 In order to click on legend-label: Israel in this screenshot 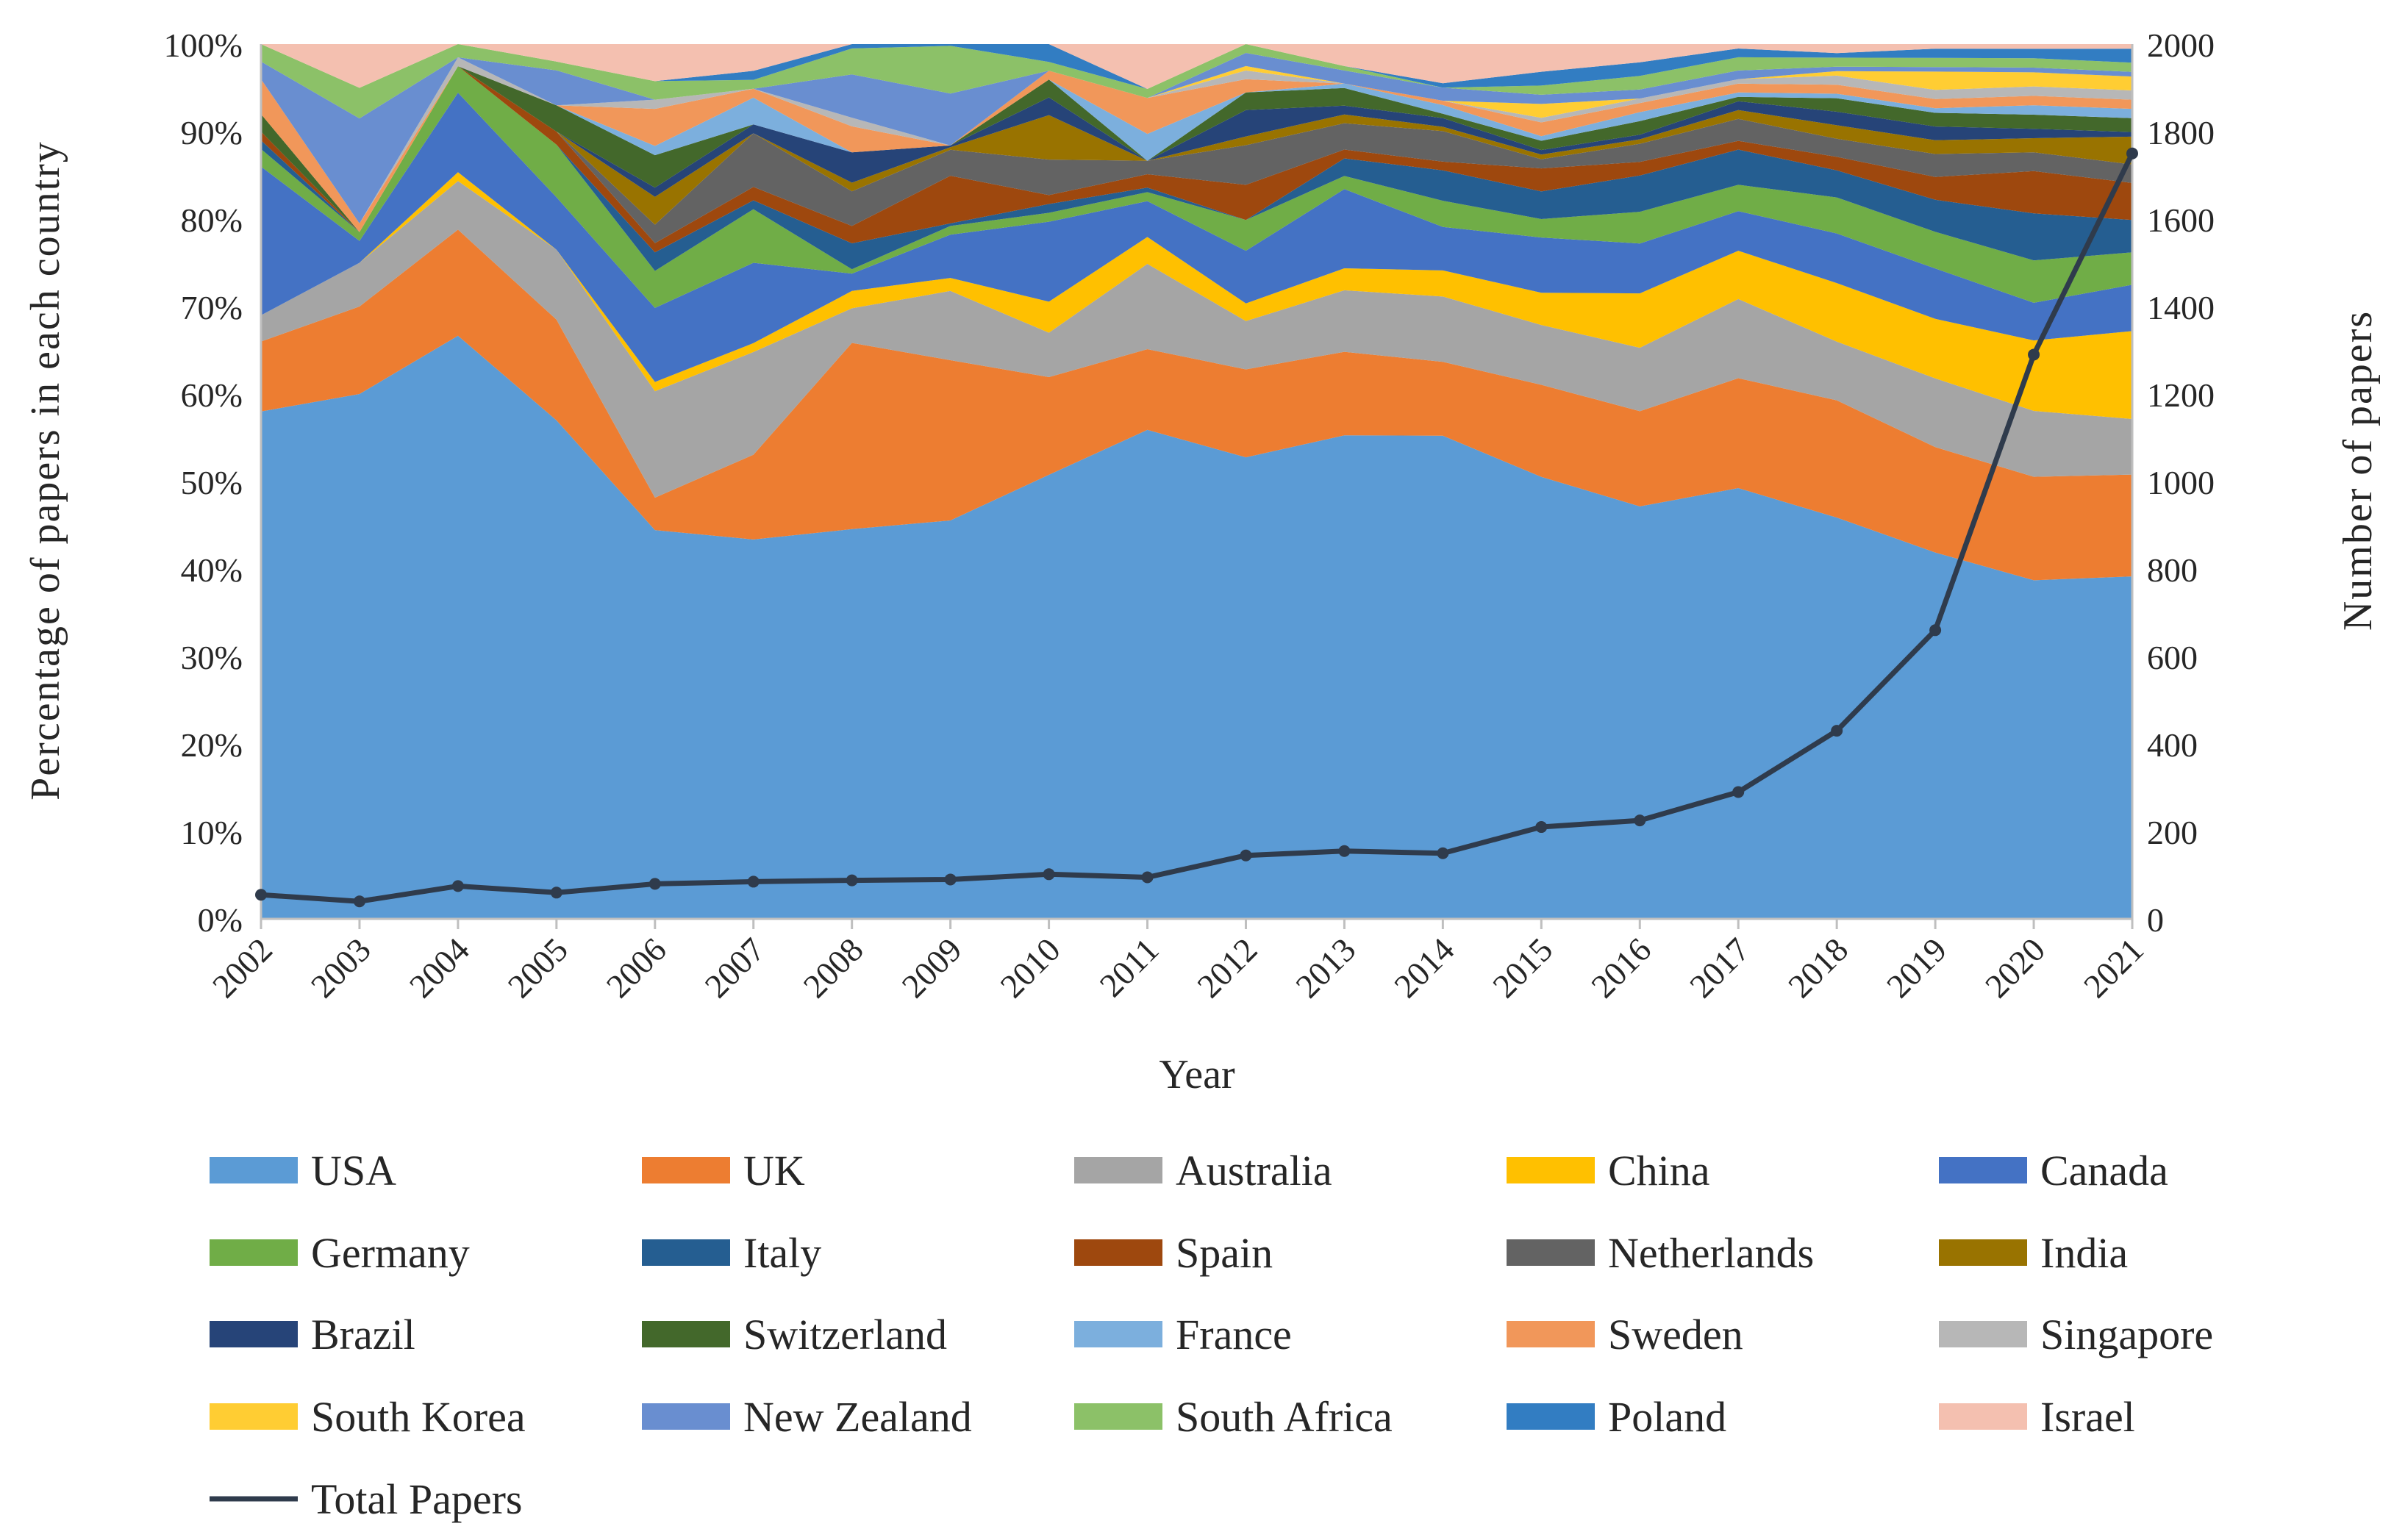, I will do `click(2087, 1417)`.